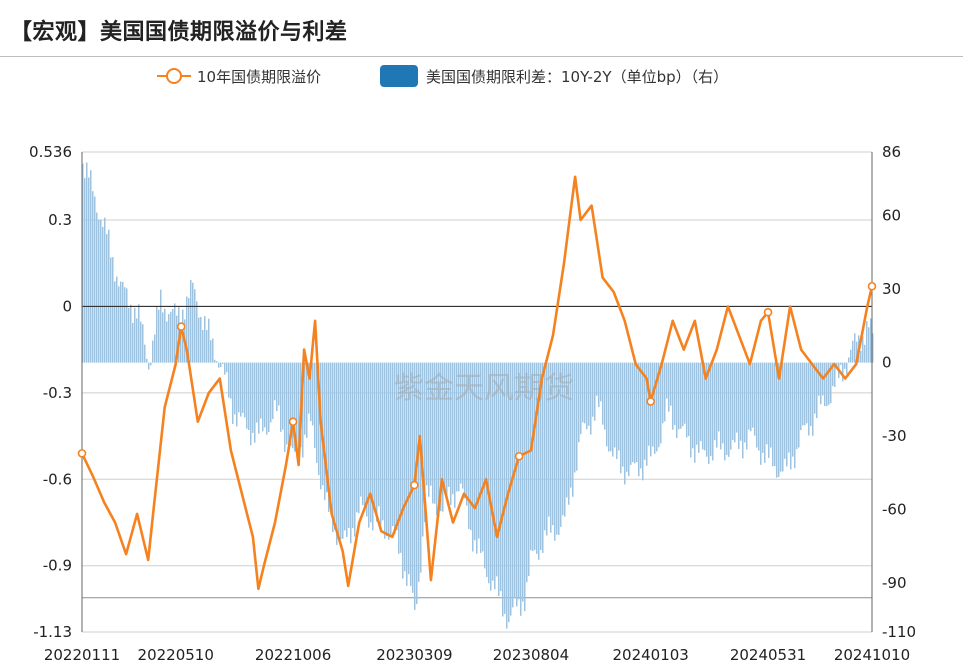 Image resolution: width=963 pixels, height=667 pixels. I want to click on x-tick-label: 20220111, so click(82, 655).